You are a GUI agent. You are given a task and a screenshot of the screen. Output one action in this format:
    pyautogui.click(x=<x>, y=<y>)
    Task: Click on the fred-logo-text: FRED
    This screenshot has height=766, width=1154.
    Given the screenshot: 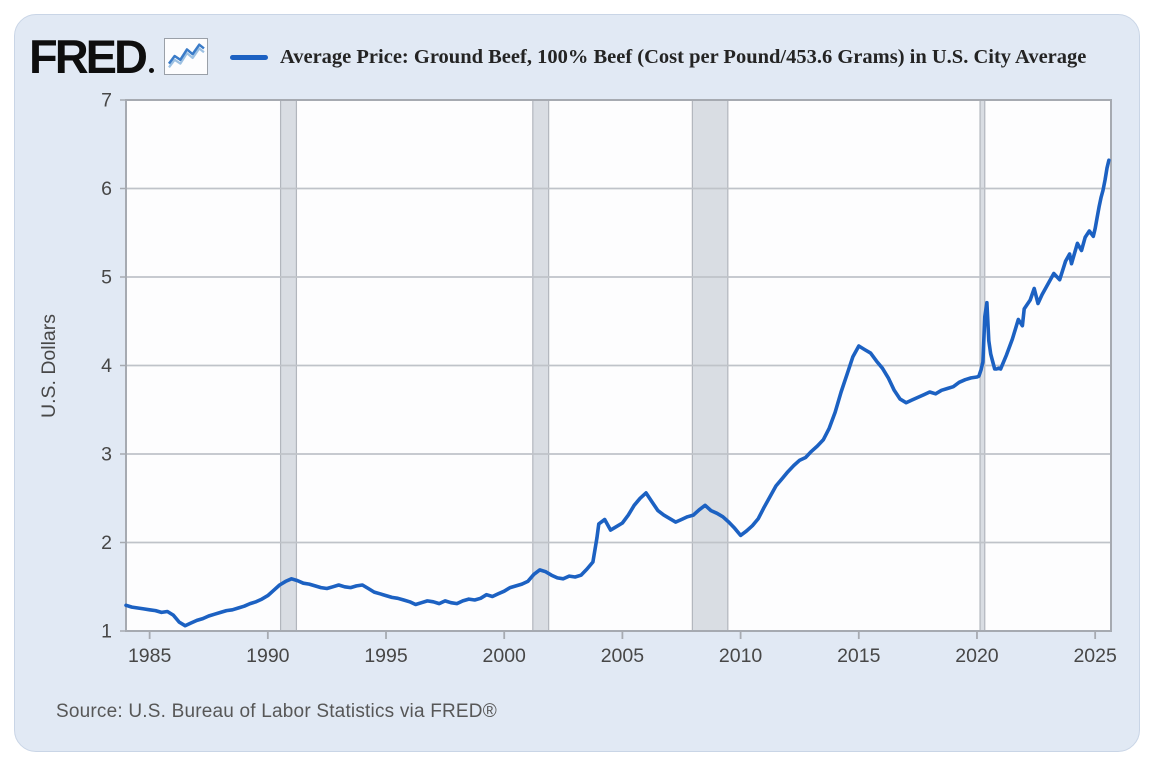 What is the action you would take?
    pyautogui.click(x=88, y=56)
    